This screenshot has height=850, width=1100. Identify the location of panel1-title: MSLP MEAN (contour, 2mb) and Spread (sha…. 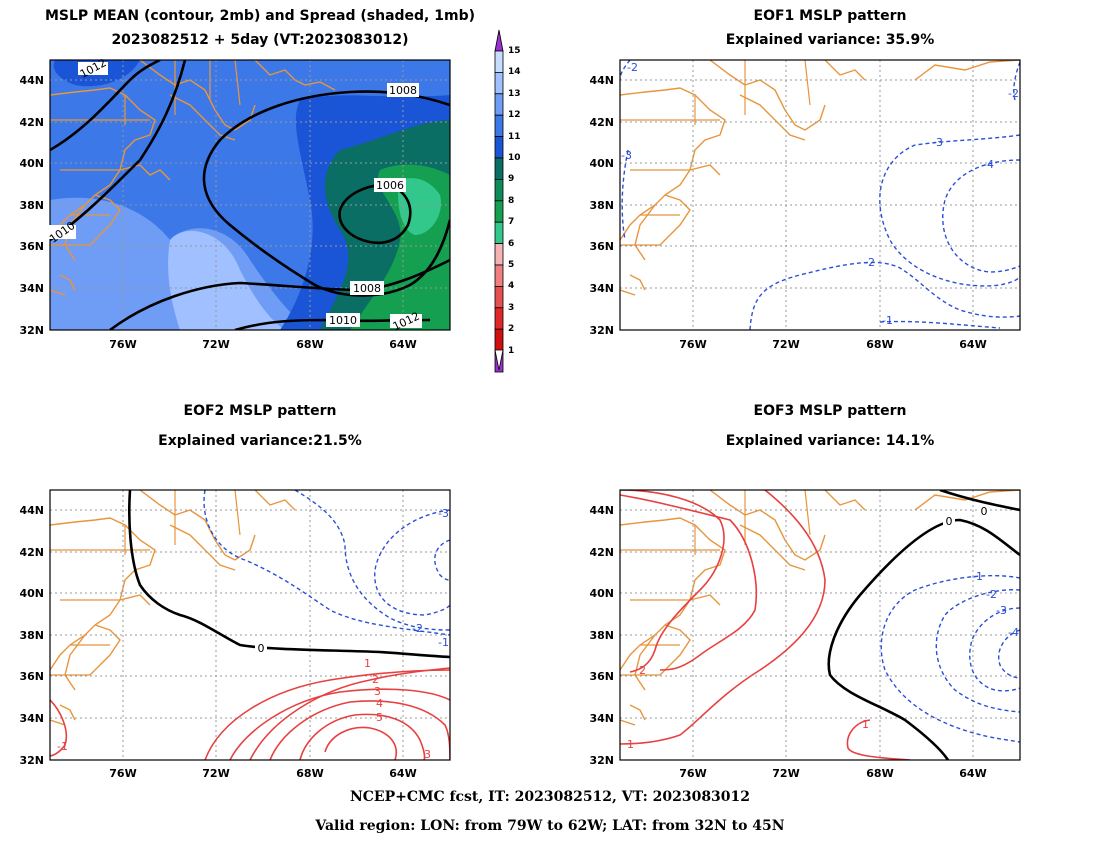
(260, 16).